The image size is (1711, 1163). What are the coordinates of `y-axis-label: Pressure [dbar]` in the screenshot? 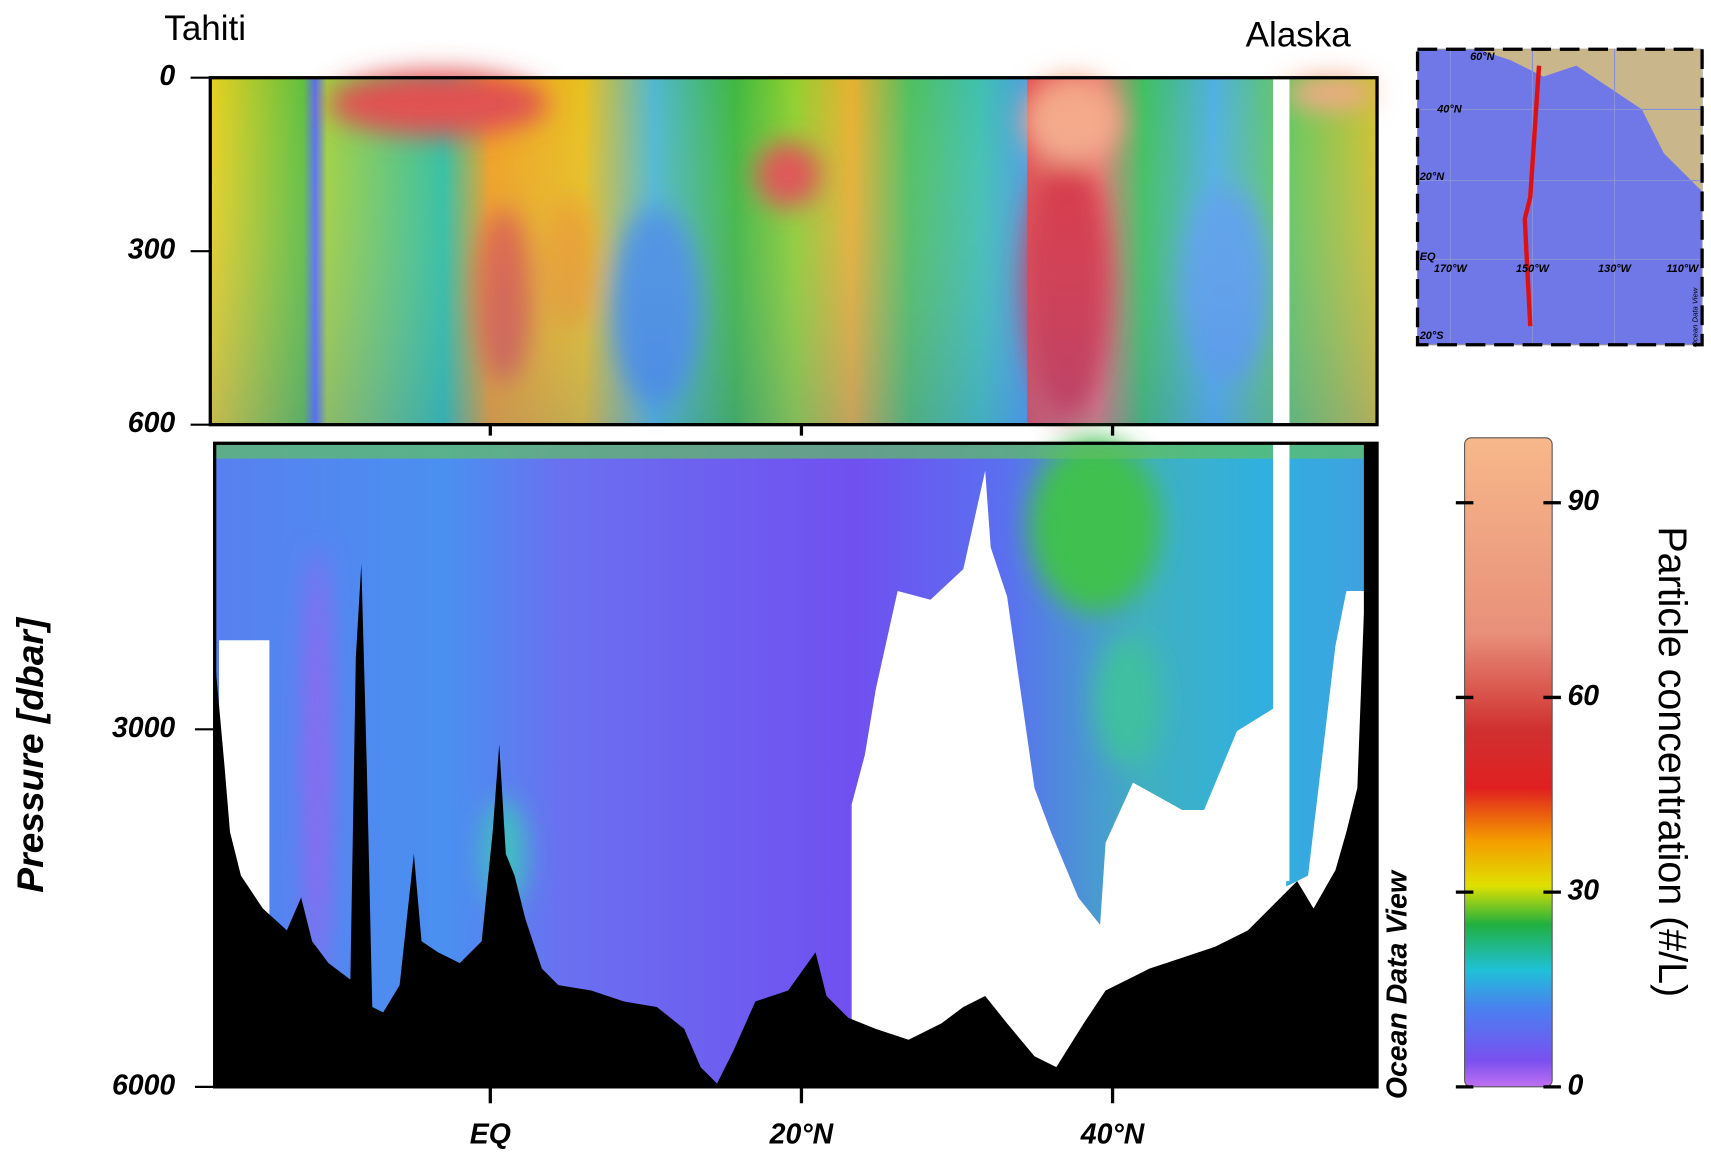 It's located at (30, 754).